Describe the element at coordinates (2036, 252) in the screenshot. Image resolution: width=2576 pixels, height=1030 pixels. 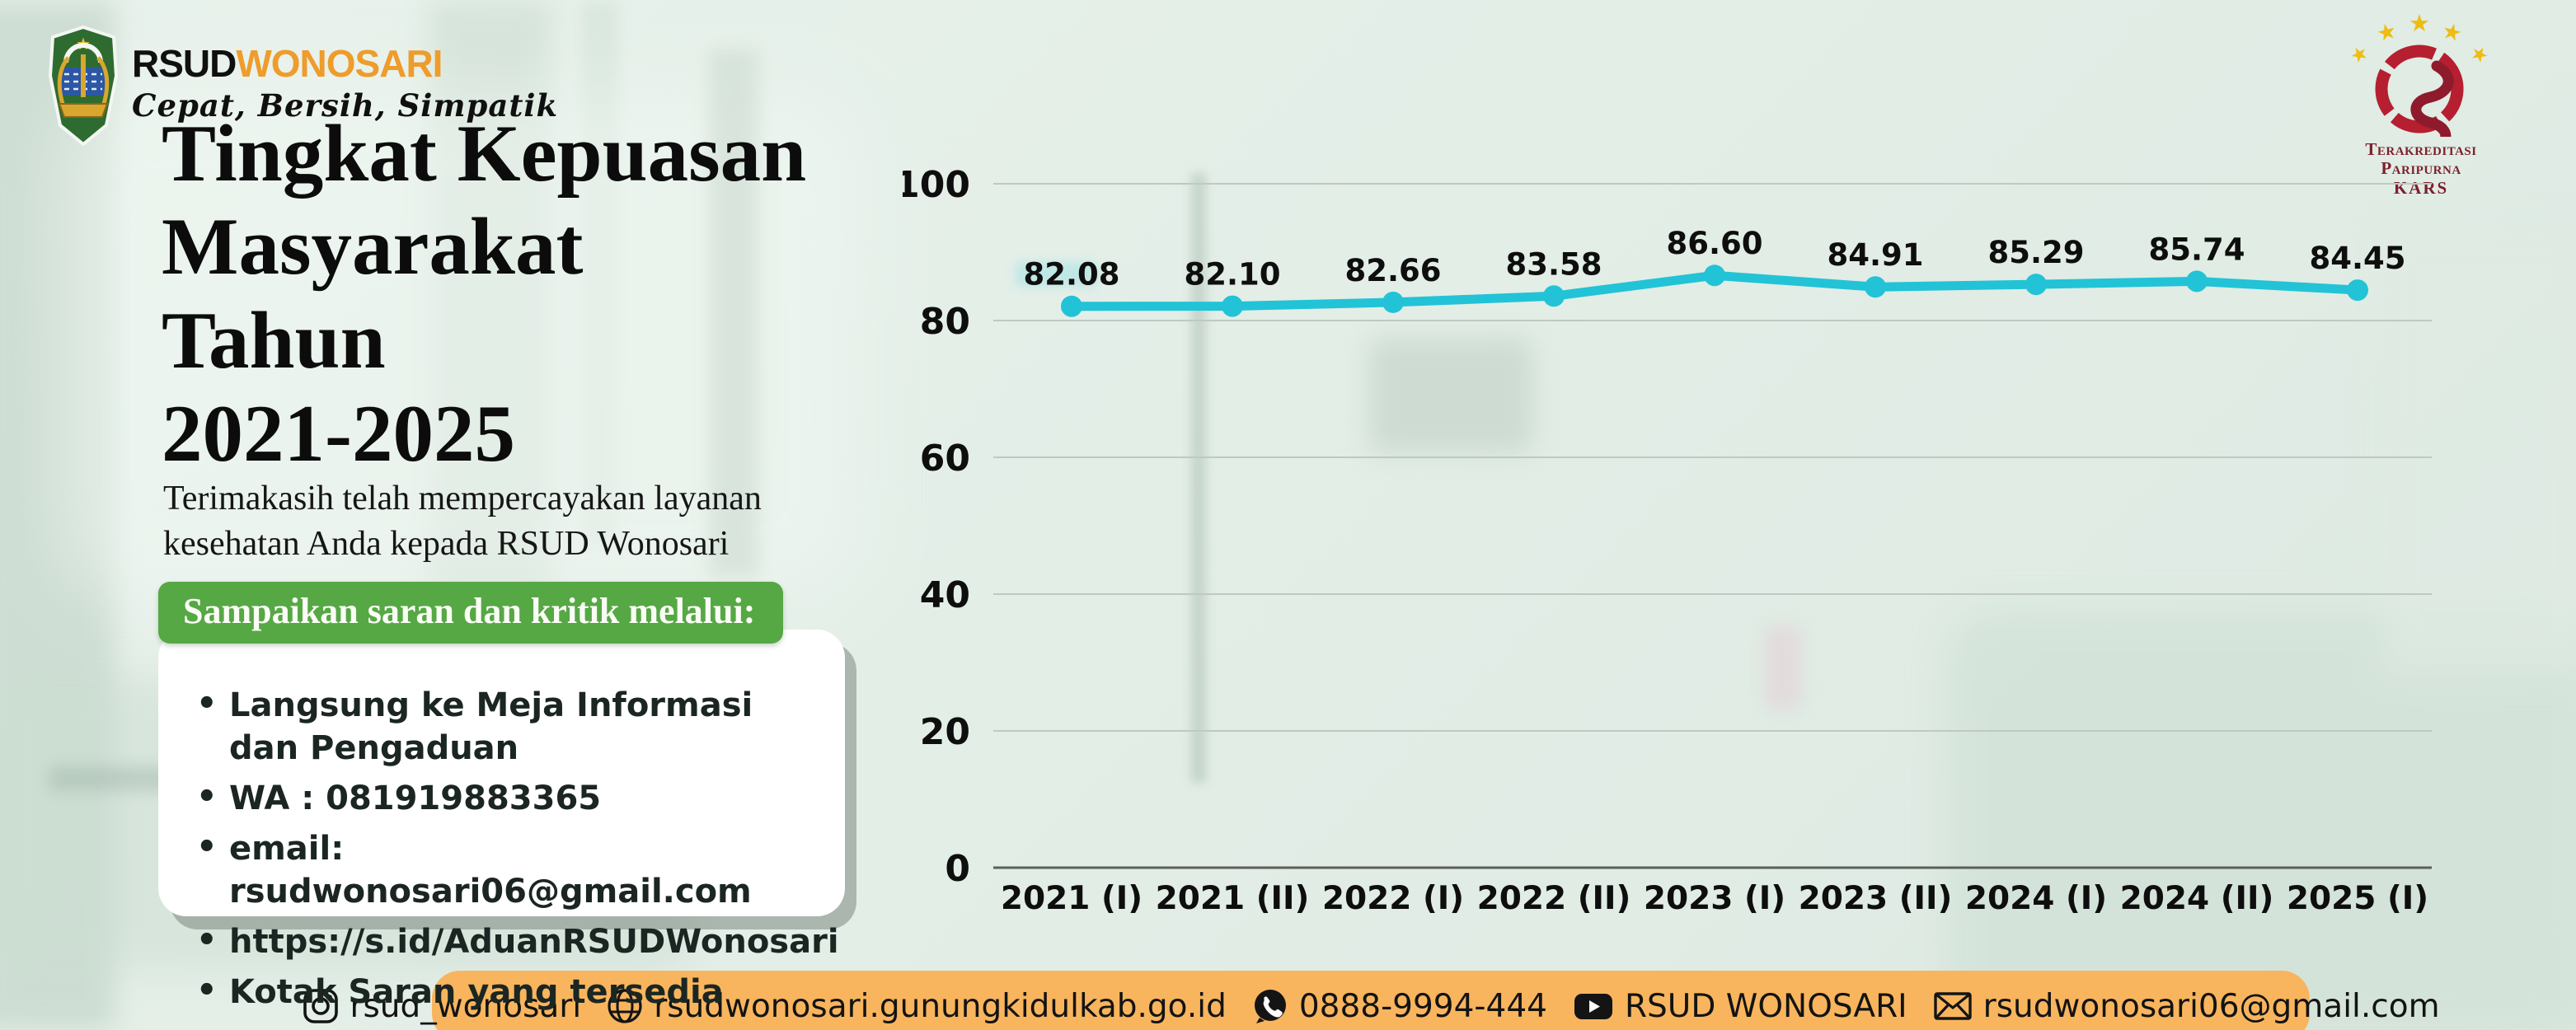
I see `point-value-label: 85.29` at that location.